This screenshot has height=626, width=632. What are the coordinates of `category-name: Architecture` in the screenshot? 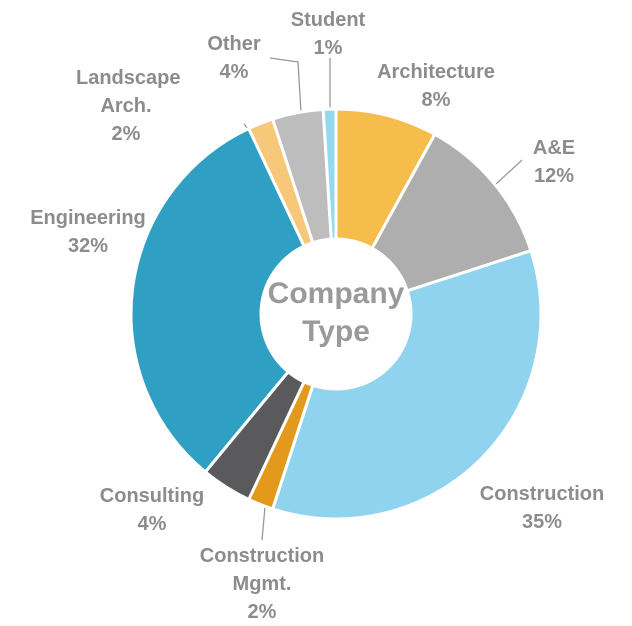 It's located at (436, 72).